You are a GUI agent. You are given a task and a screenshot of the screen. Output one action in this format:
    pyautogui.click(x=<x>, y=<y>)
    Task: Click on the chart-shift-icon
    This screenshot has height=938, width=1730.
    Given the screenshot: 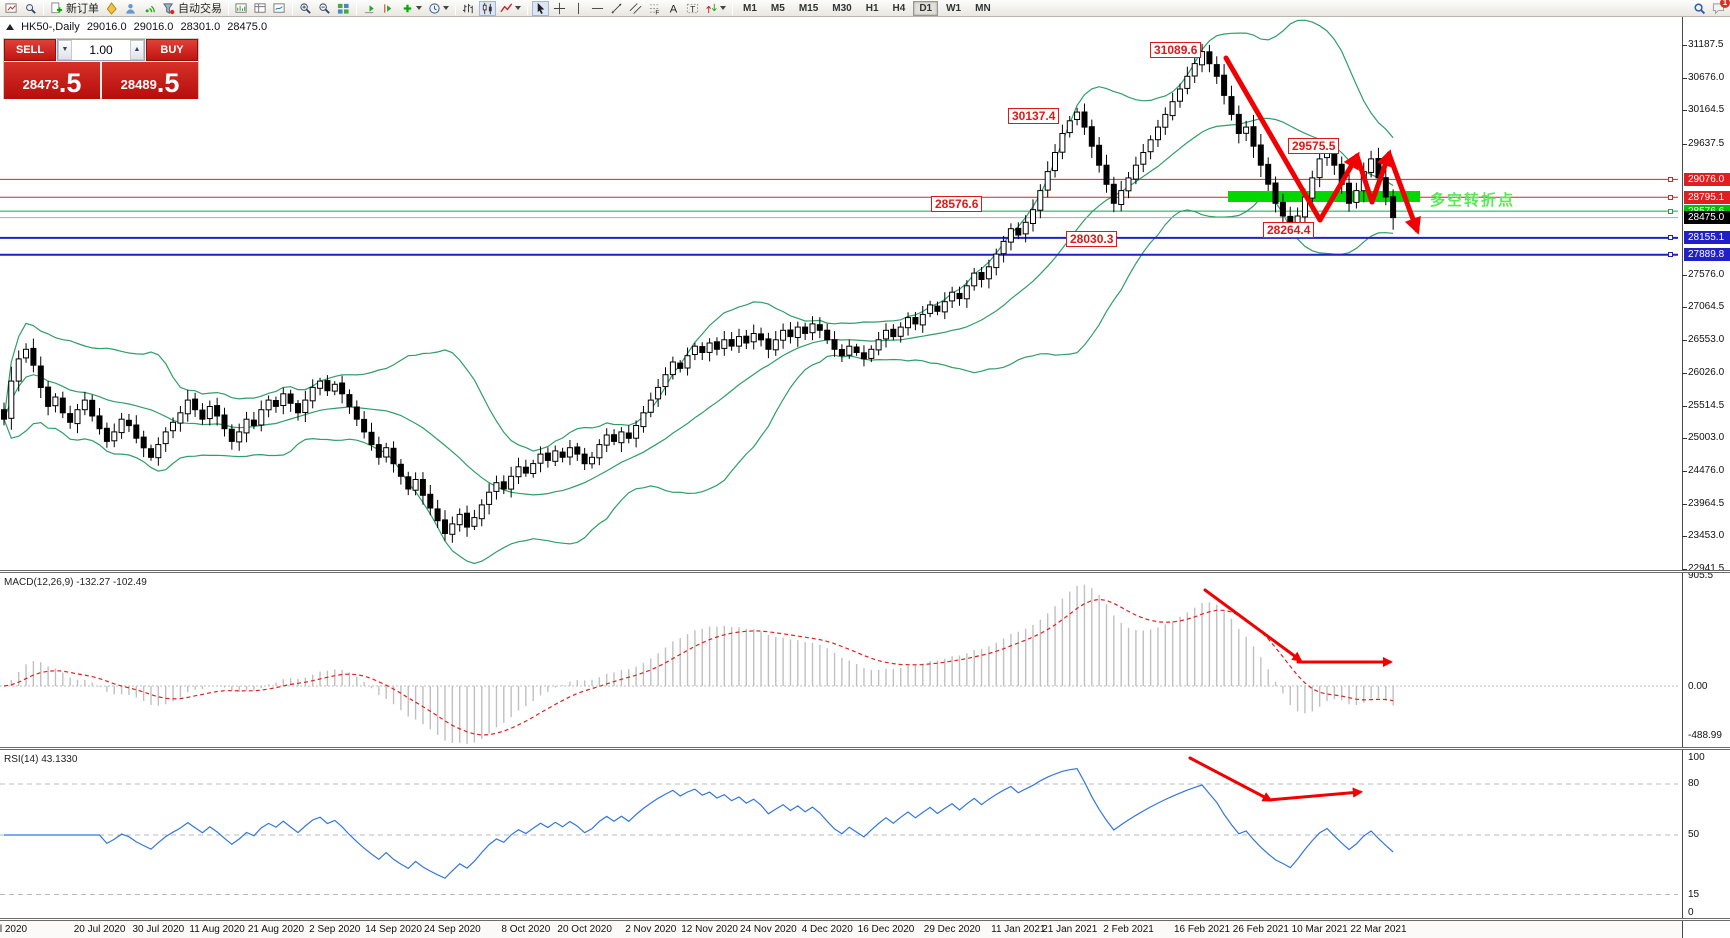 What is the action you would take?
    pyautogui.click(x=388, y=8)
    